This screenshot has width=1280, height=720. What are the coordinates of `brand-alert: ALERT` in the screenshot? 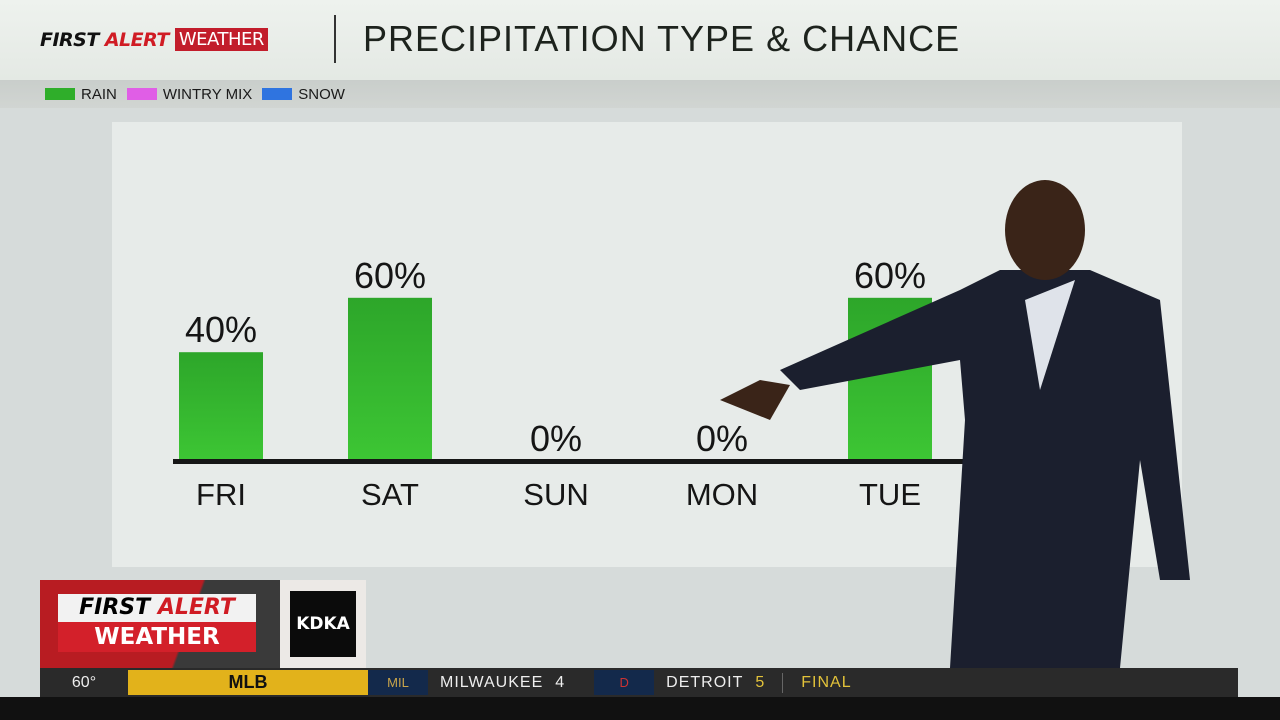 It's located at (137, 39).